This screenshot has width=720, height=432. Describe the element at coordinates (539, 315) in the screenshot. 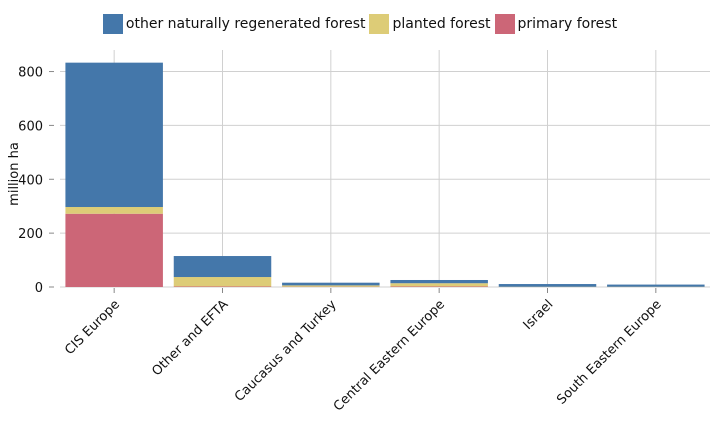

I see `x-tick-label: Israel` at that location.